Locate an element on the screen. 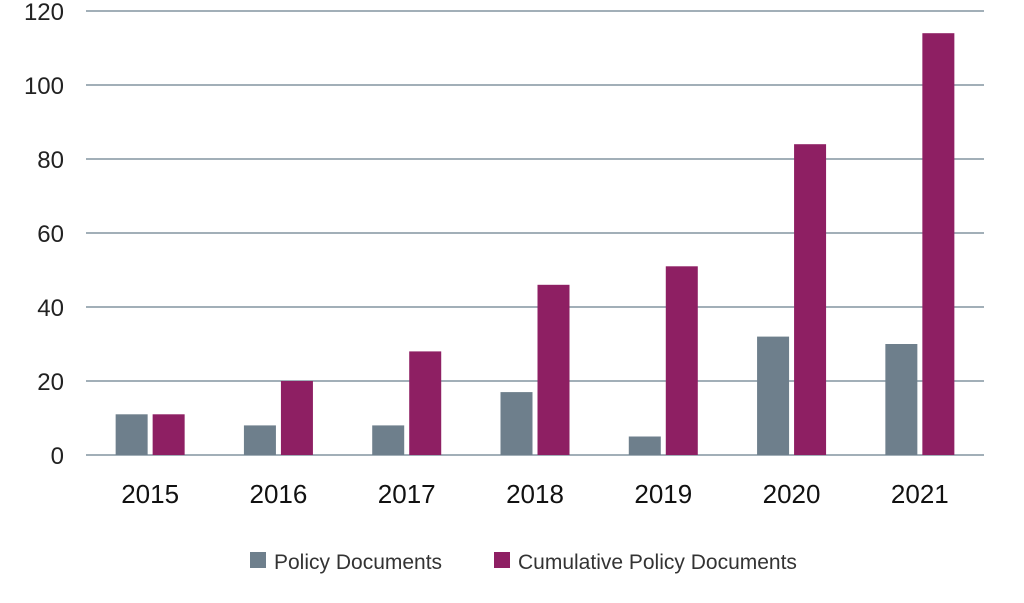  bar-cumulative-policy-documents-2015 is located at coordinates (168, 434).